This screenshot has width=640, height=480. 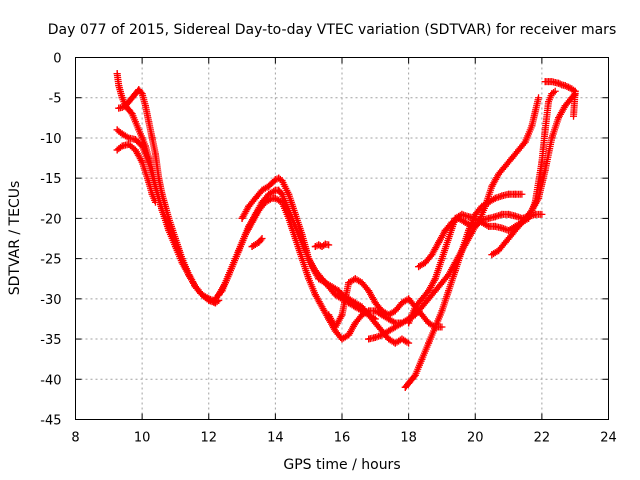 I want to click on y-tick-label: -15, so click(x=50, y=179).